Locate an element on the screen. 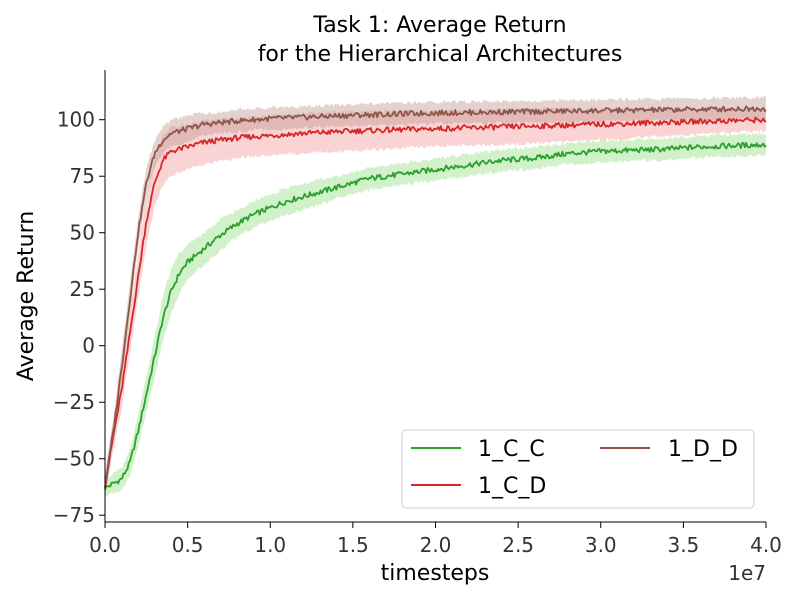  x-tick-label: 4.0 is located at coordinates (766, 545).